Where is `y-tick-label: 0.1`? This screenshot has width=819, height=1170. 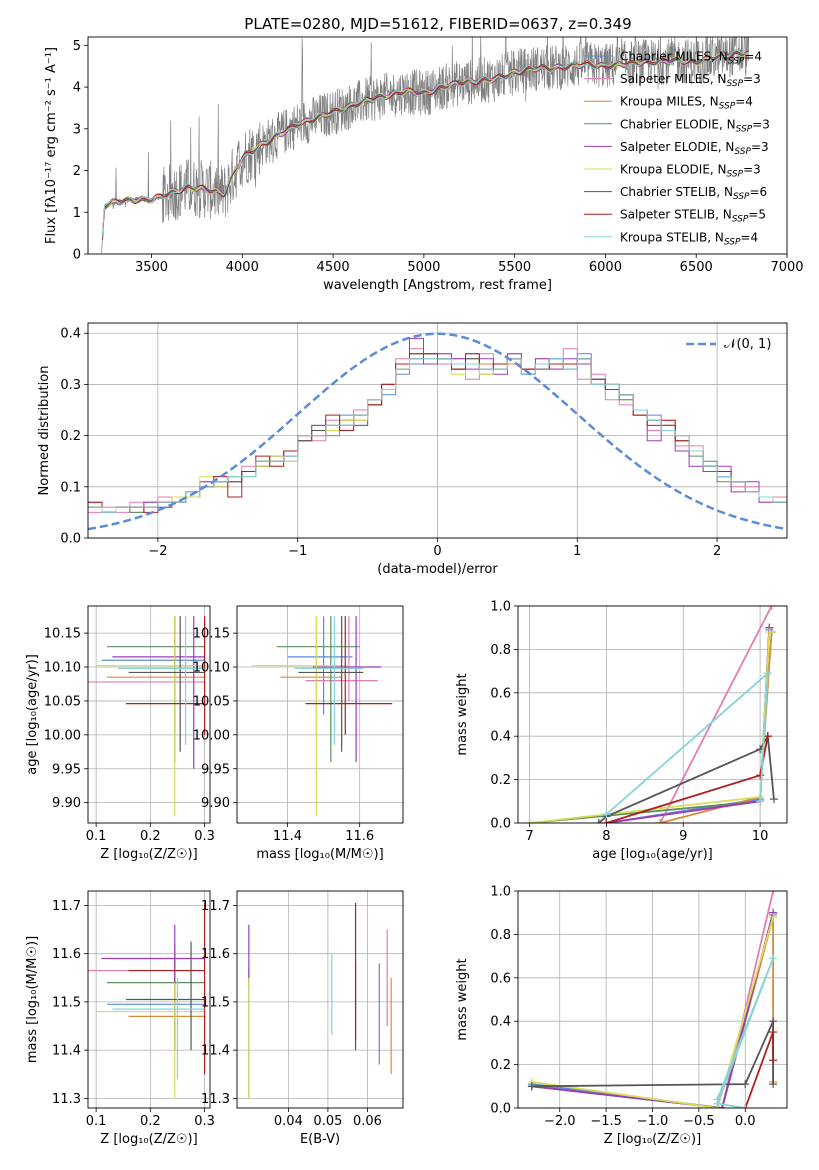
y-tick-label: 0.1 is located at coordinates (70, 487).